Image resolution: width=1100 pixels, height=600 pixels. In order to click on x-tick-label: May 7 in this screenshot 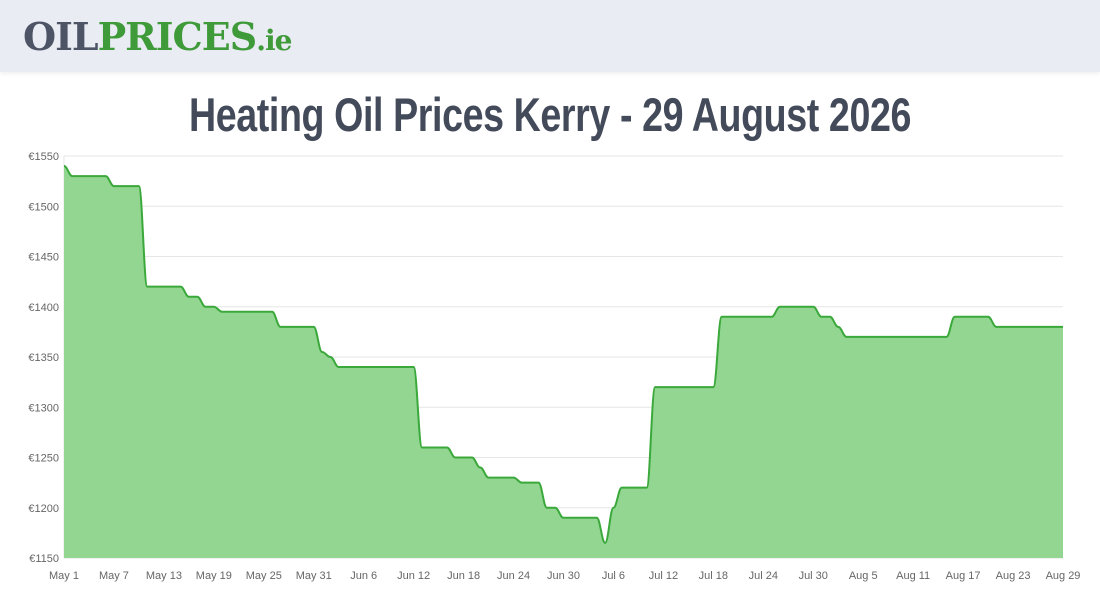, I will do `click(114, 576)`.